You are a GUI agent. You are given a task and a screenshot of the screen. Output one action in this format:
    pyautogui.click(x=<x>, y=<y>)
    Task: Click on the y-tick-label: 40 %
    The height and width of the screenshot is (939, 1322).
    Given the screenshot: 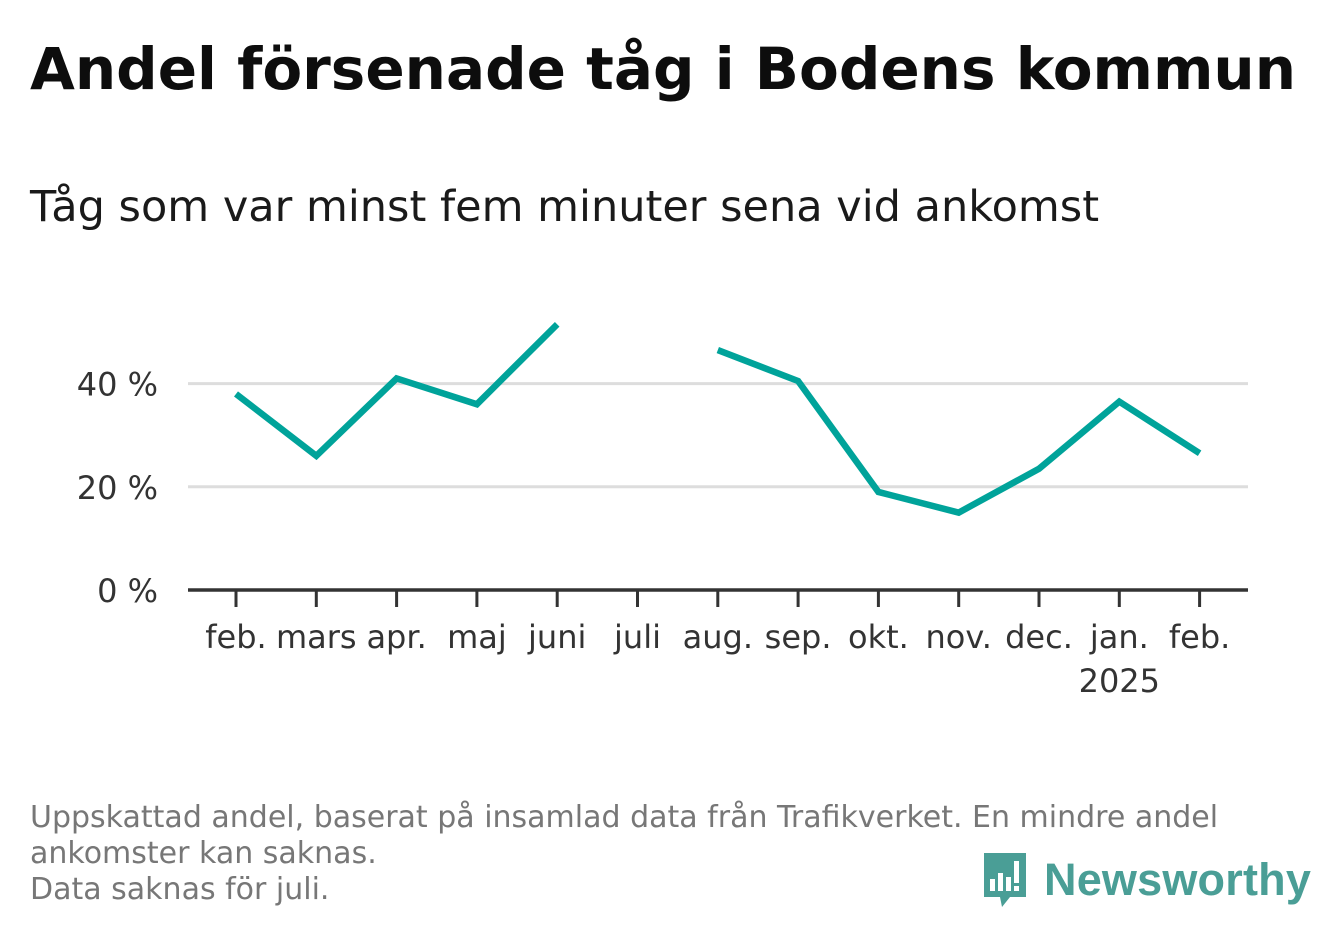 What is the action you would take?
    pyautogui.click(x=117, y=385)
    